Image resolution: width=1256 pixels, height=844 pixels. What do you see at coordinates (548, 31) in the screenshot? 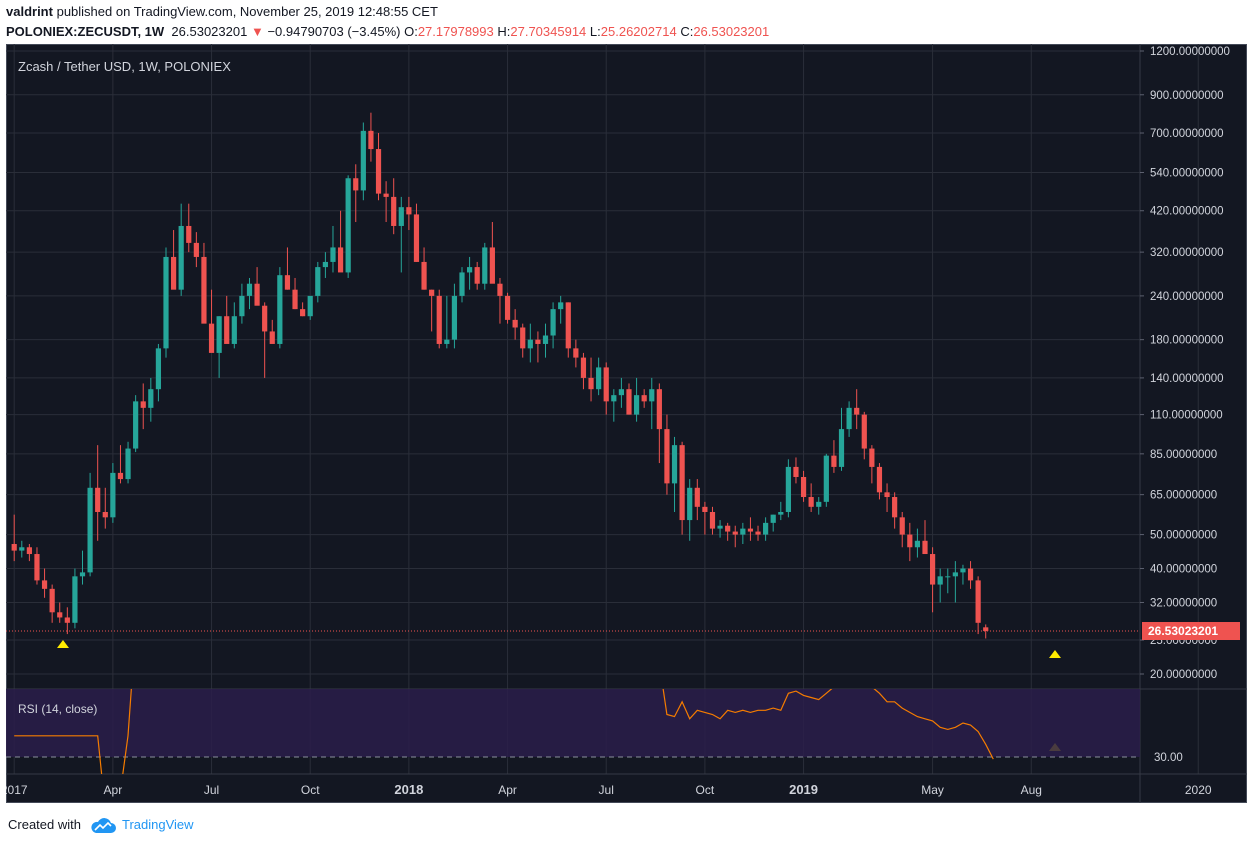
I see `high-value: 27.70345914` at bounding box center [548, 31].